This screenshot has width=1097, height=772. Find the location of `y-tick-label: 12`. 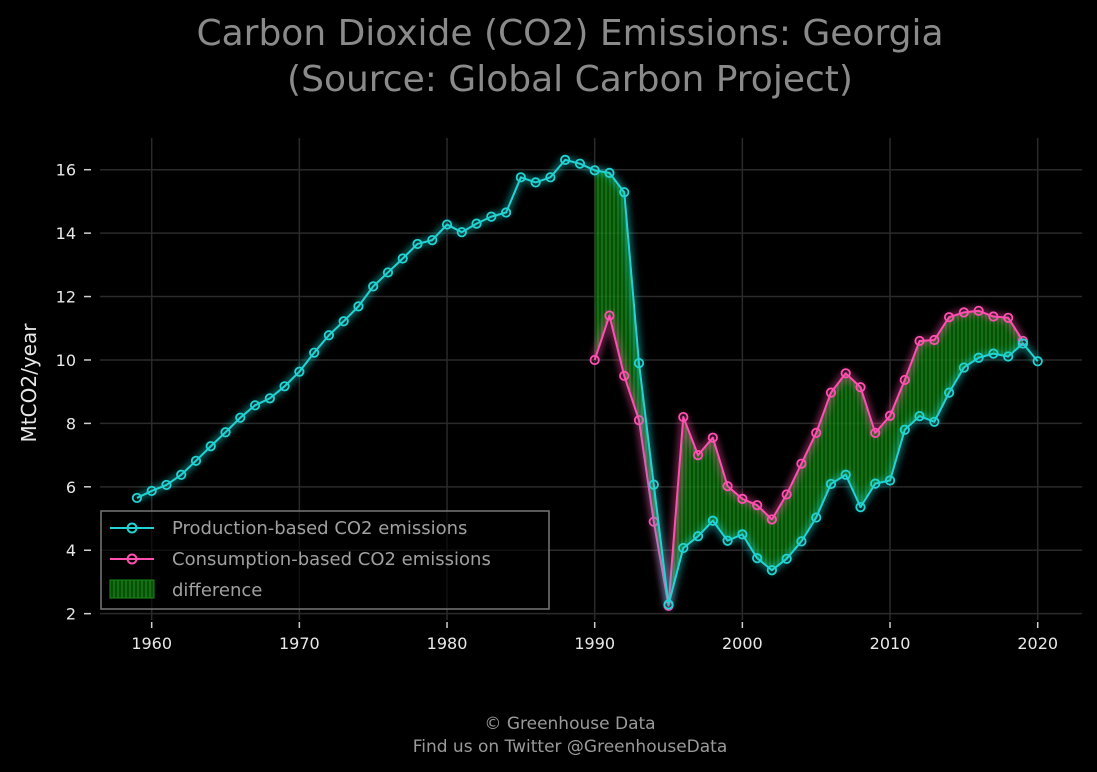

y-tick-label: 12 is located at coordinates (66, 297).